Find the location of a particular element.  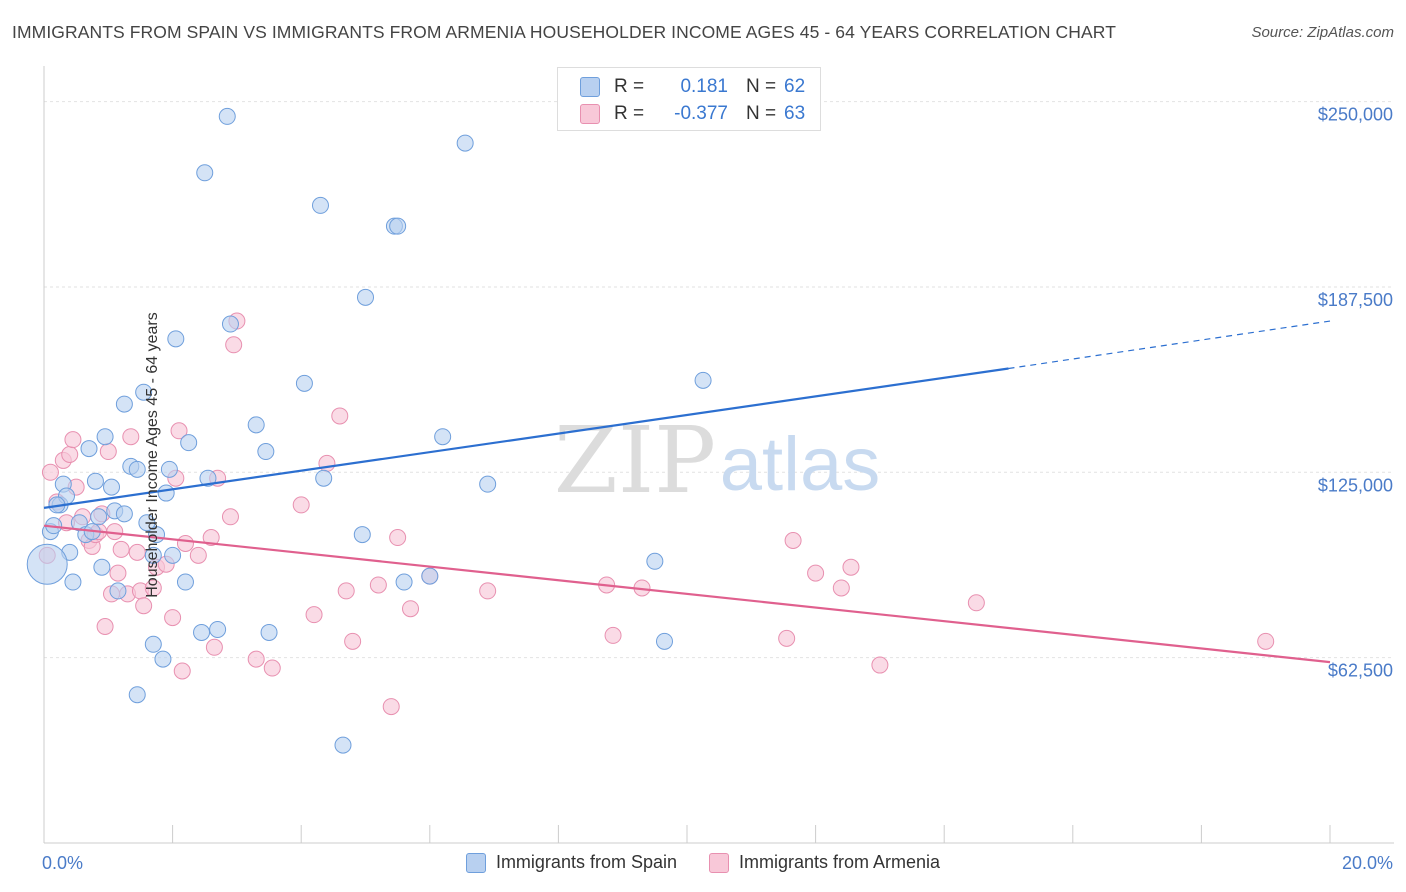

y-tick-label-3: $250,000 is located at coordinates (1355, 115).